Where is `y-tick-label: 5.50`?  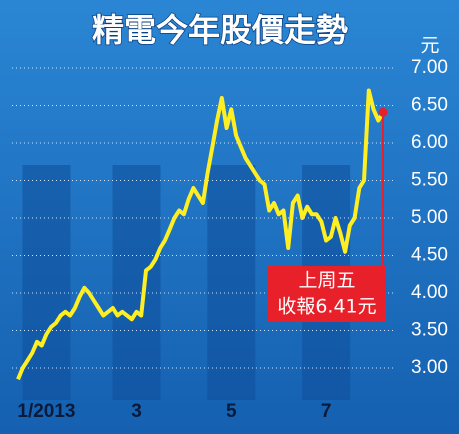
y-tick-label: 5.50 is located at coordinates (429, 180).